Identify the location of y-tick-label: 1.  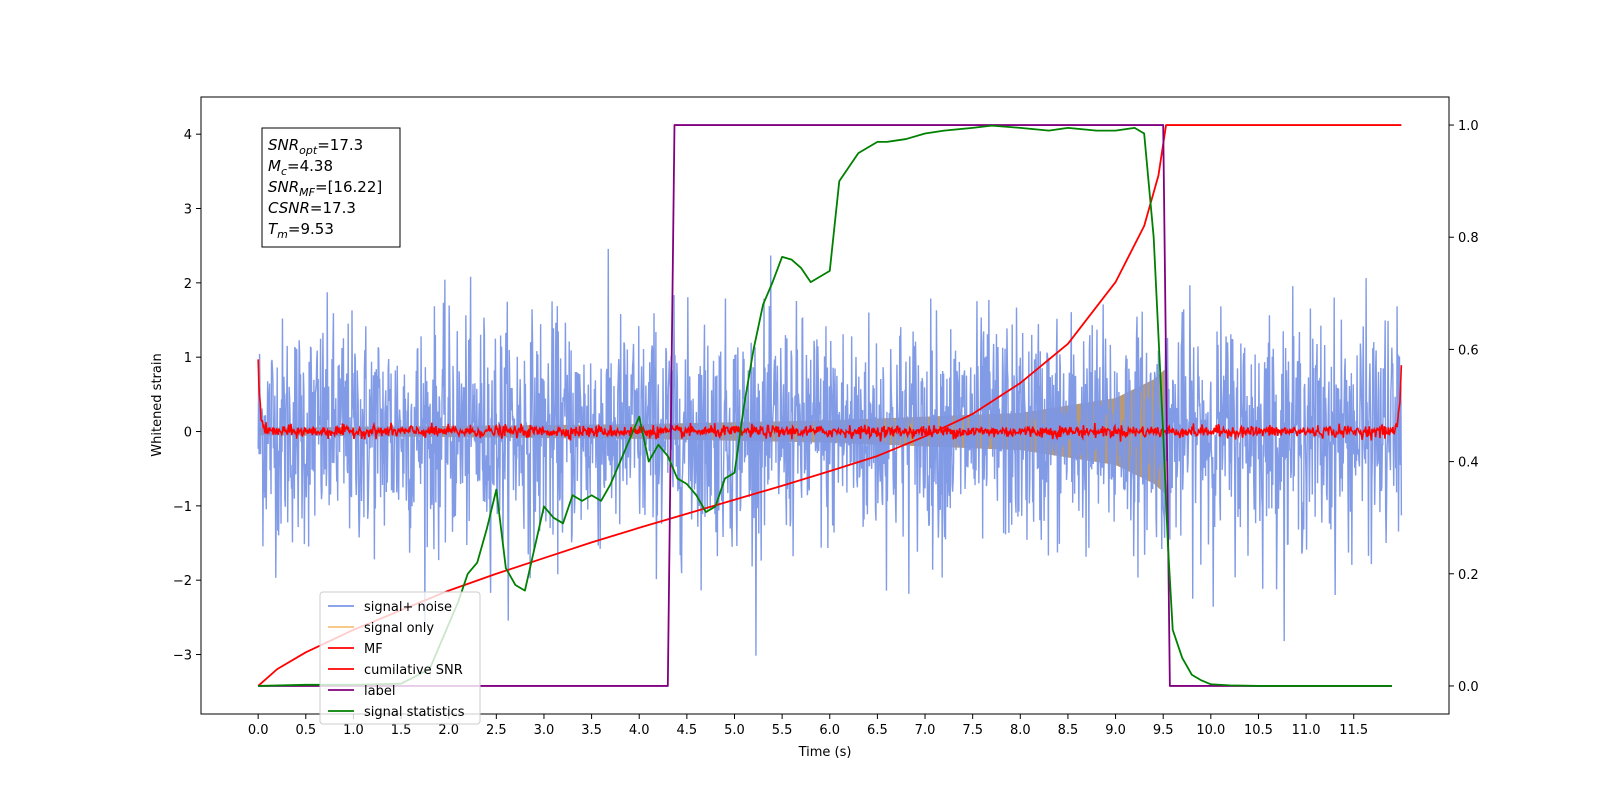
(188, 358).